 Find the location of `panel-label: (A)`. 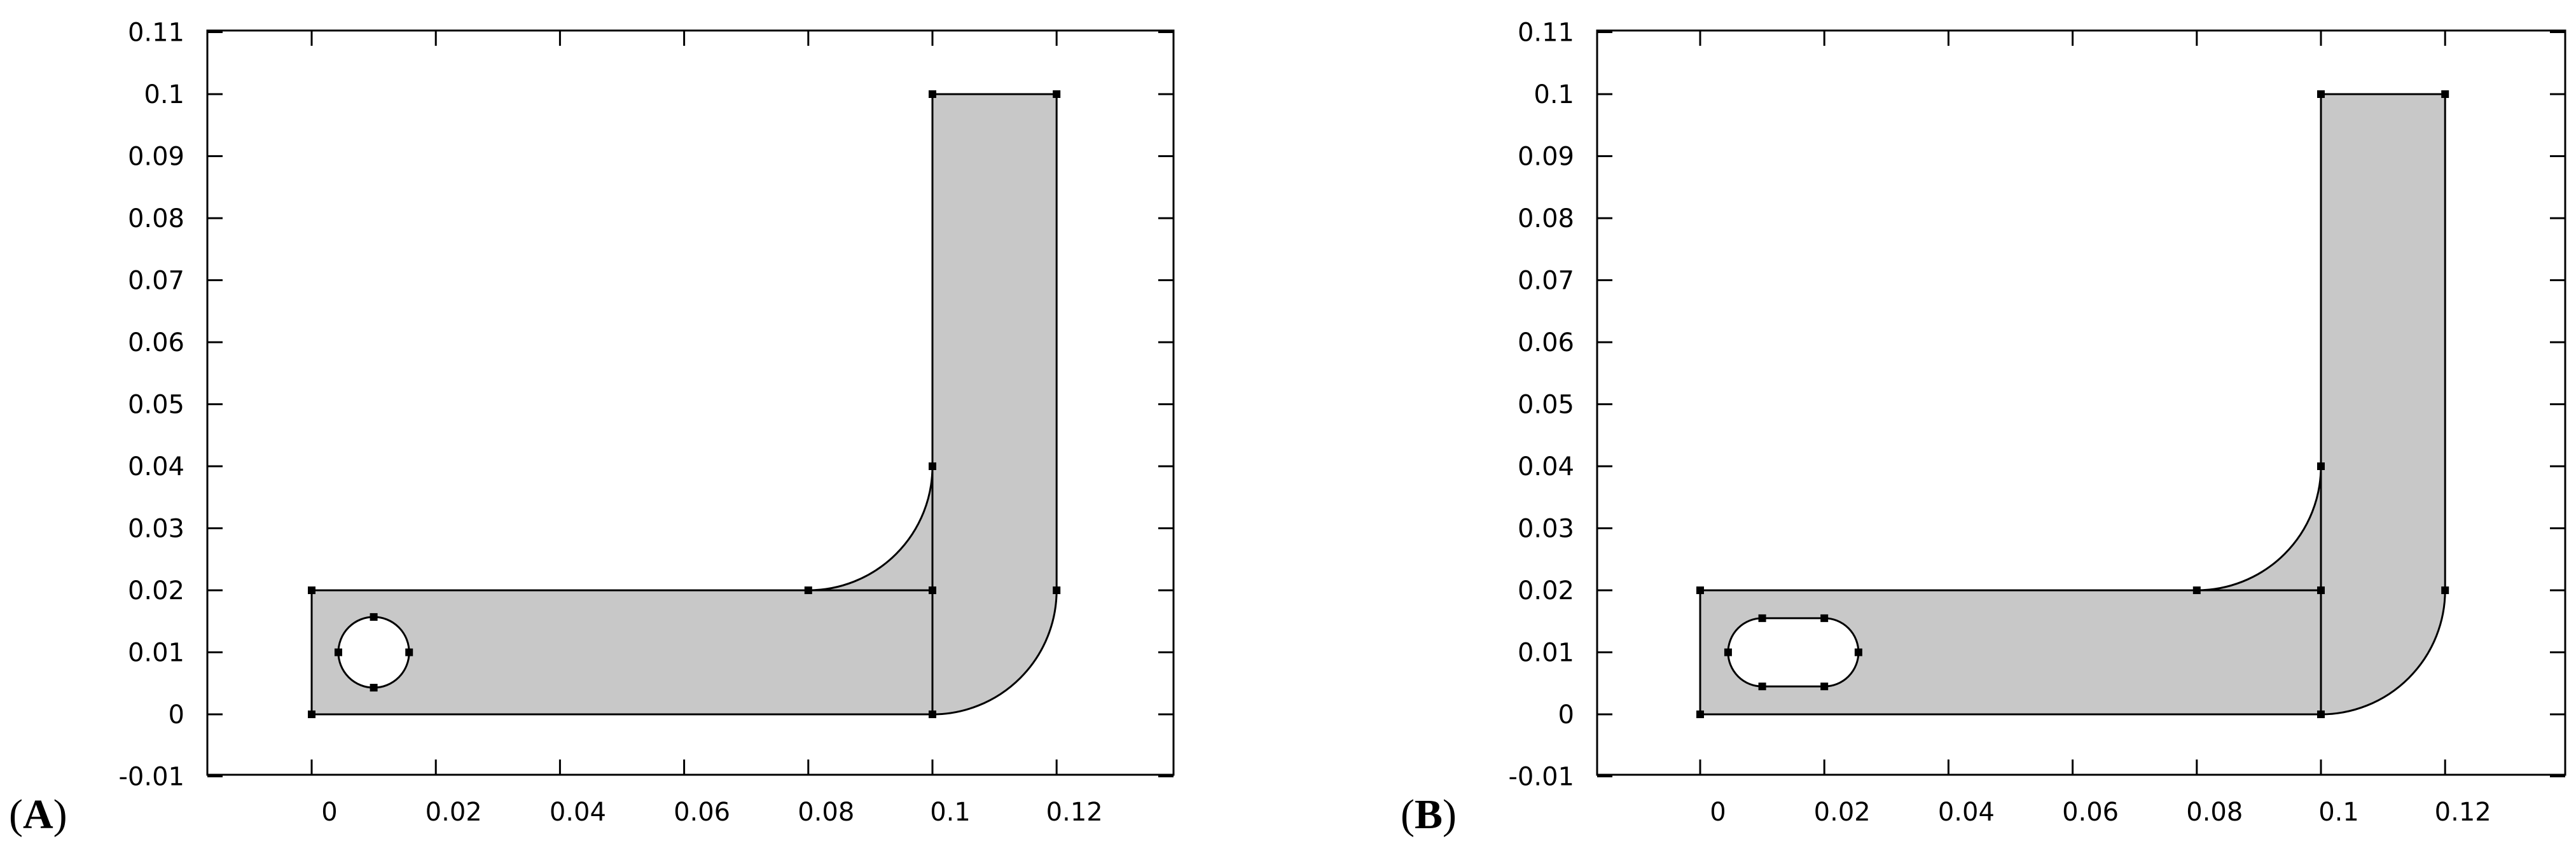

panel-label: (A) is located at coordinates (38, 814).